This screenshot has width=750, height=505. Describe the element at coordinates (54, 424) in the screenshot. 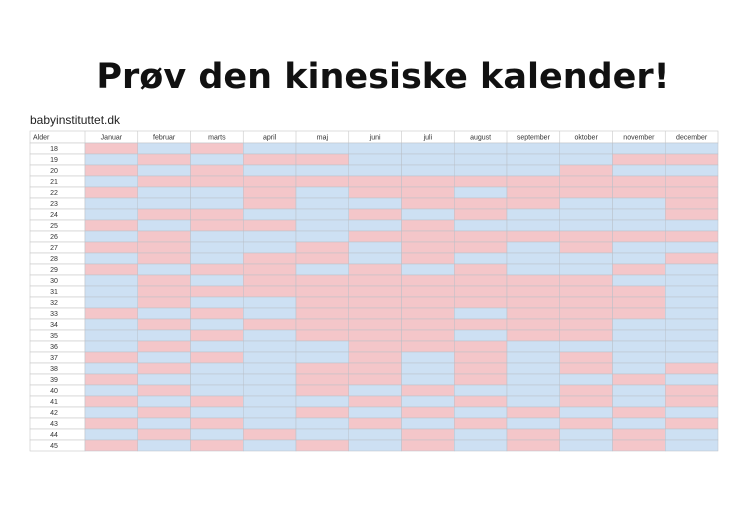

I see `age-label: 43` at that location.